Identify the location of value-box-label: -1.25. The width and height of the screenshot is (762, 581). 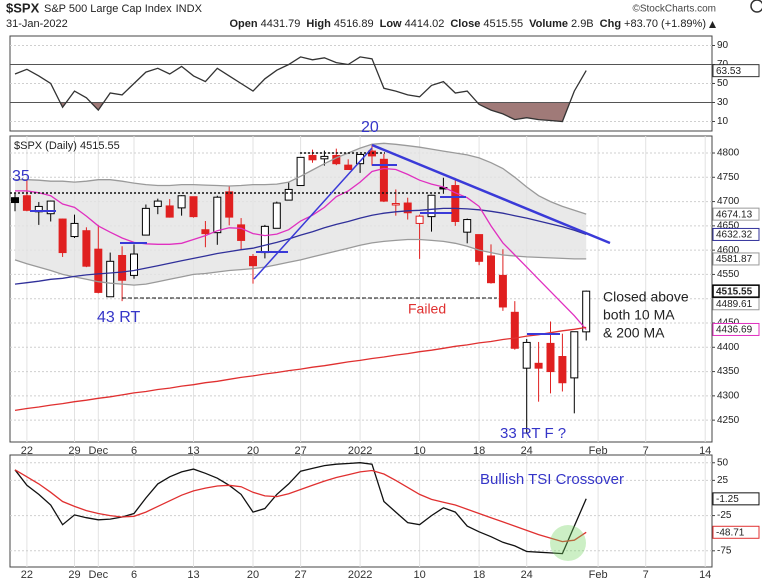
(727, 499).